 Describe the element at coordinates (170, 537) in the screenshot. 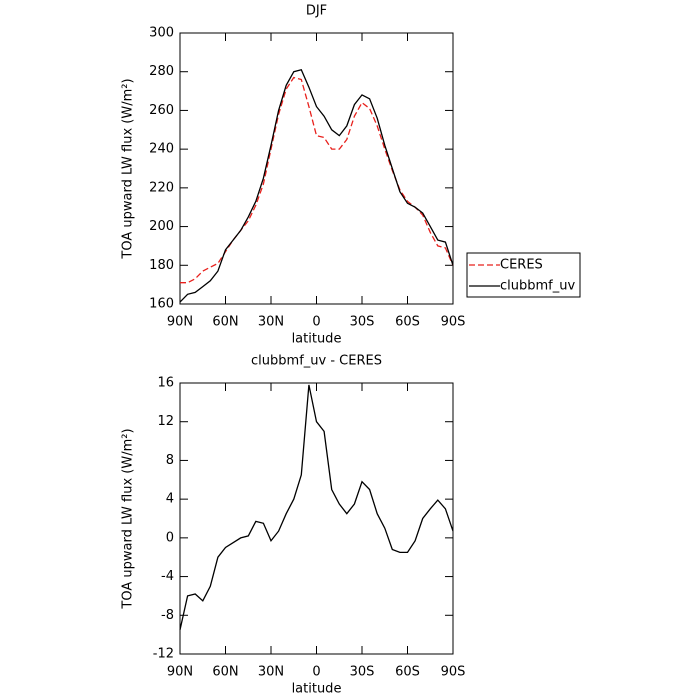

I see `y-tick-label: 0` at that location.